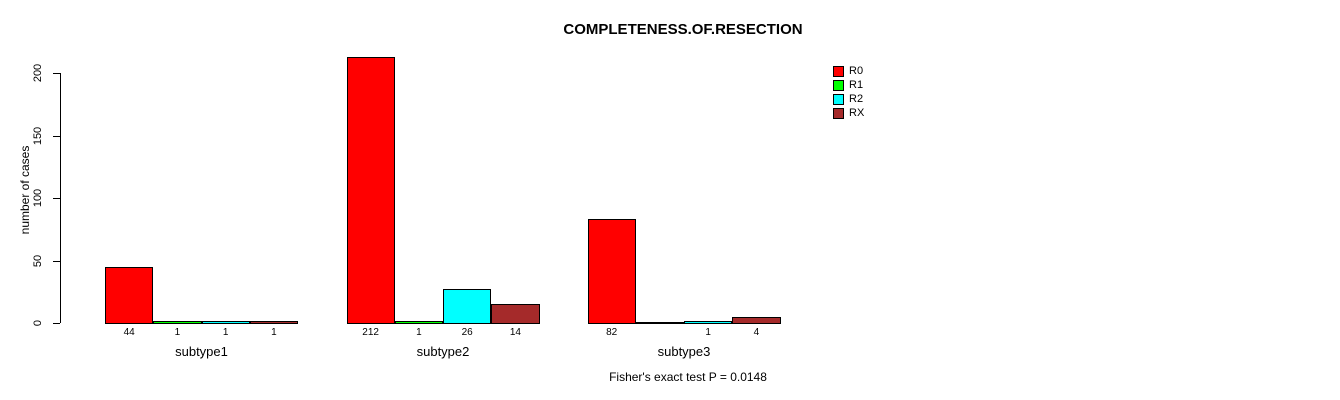 The image size is (1340, 400). I want to click on bar-subtype1-R0, so click(129, 295).